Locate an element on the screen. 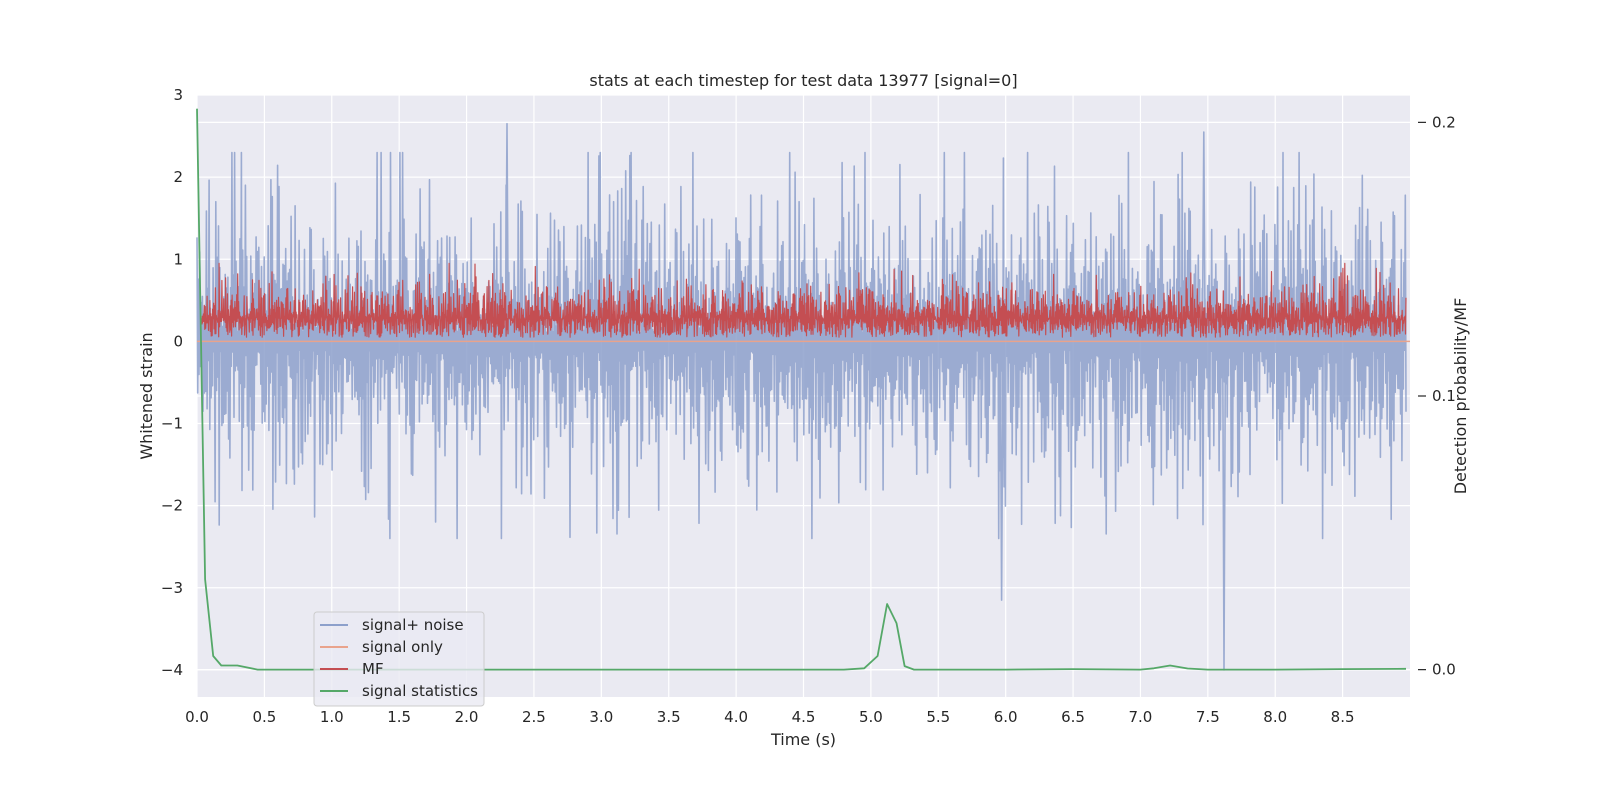 The height and width of the screenshot is (800, 1600). x-tick-label: 6.5 is located at coordinates (1073, 717).